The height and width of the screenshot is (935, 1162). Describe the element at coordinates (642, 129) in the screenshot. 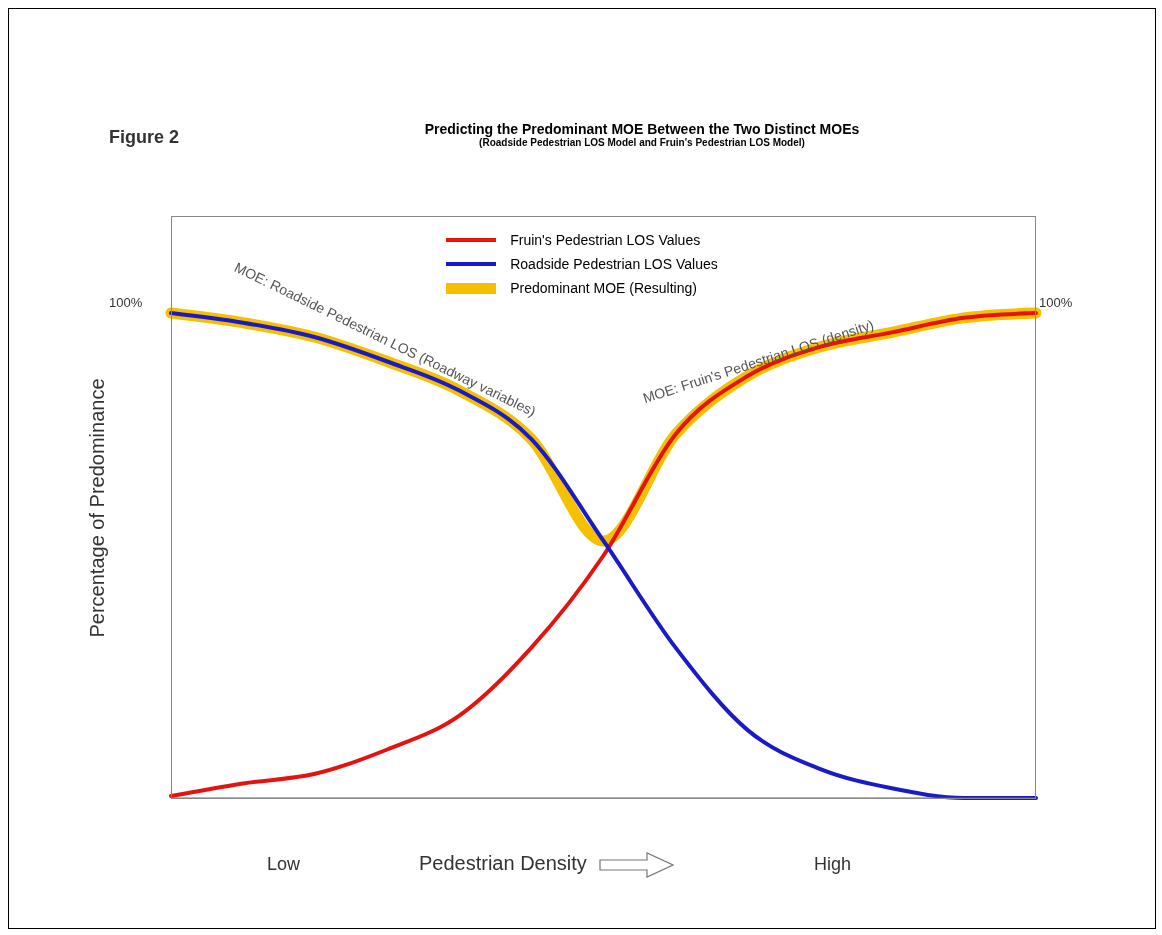

I see `chart-title: Predicting the Predominant MOE Between the Two Distinct MOEs` at that location.